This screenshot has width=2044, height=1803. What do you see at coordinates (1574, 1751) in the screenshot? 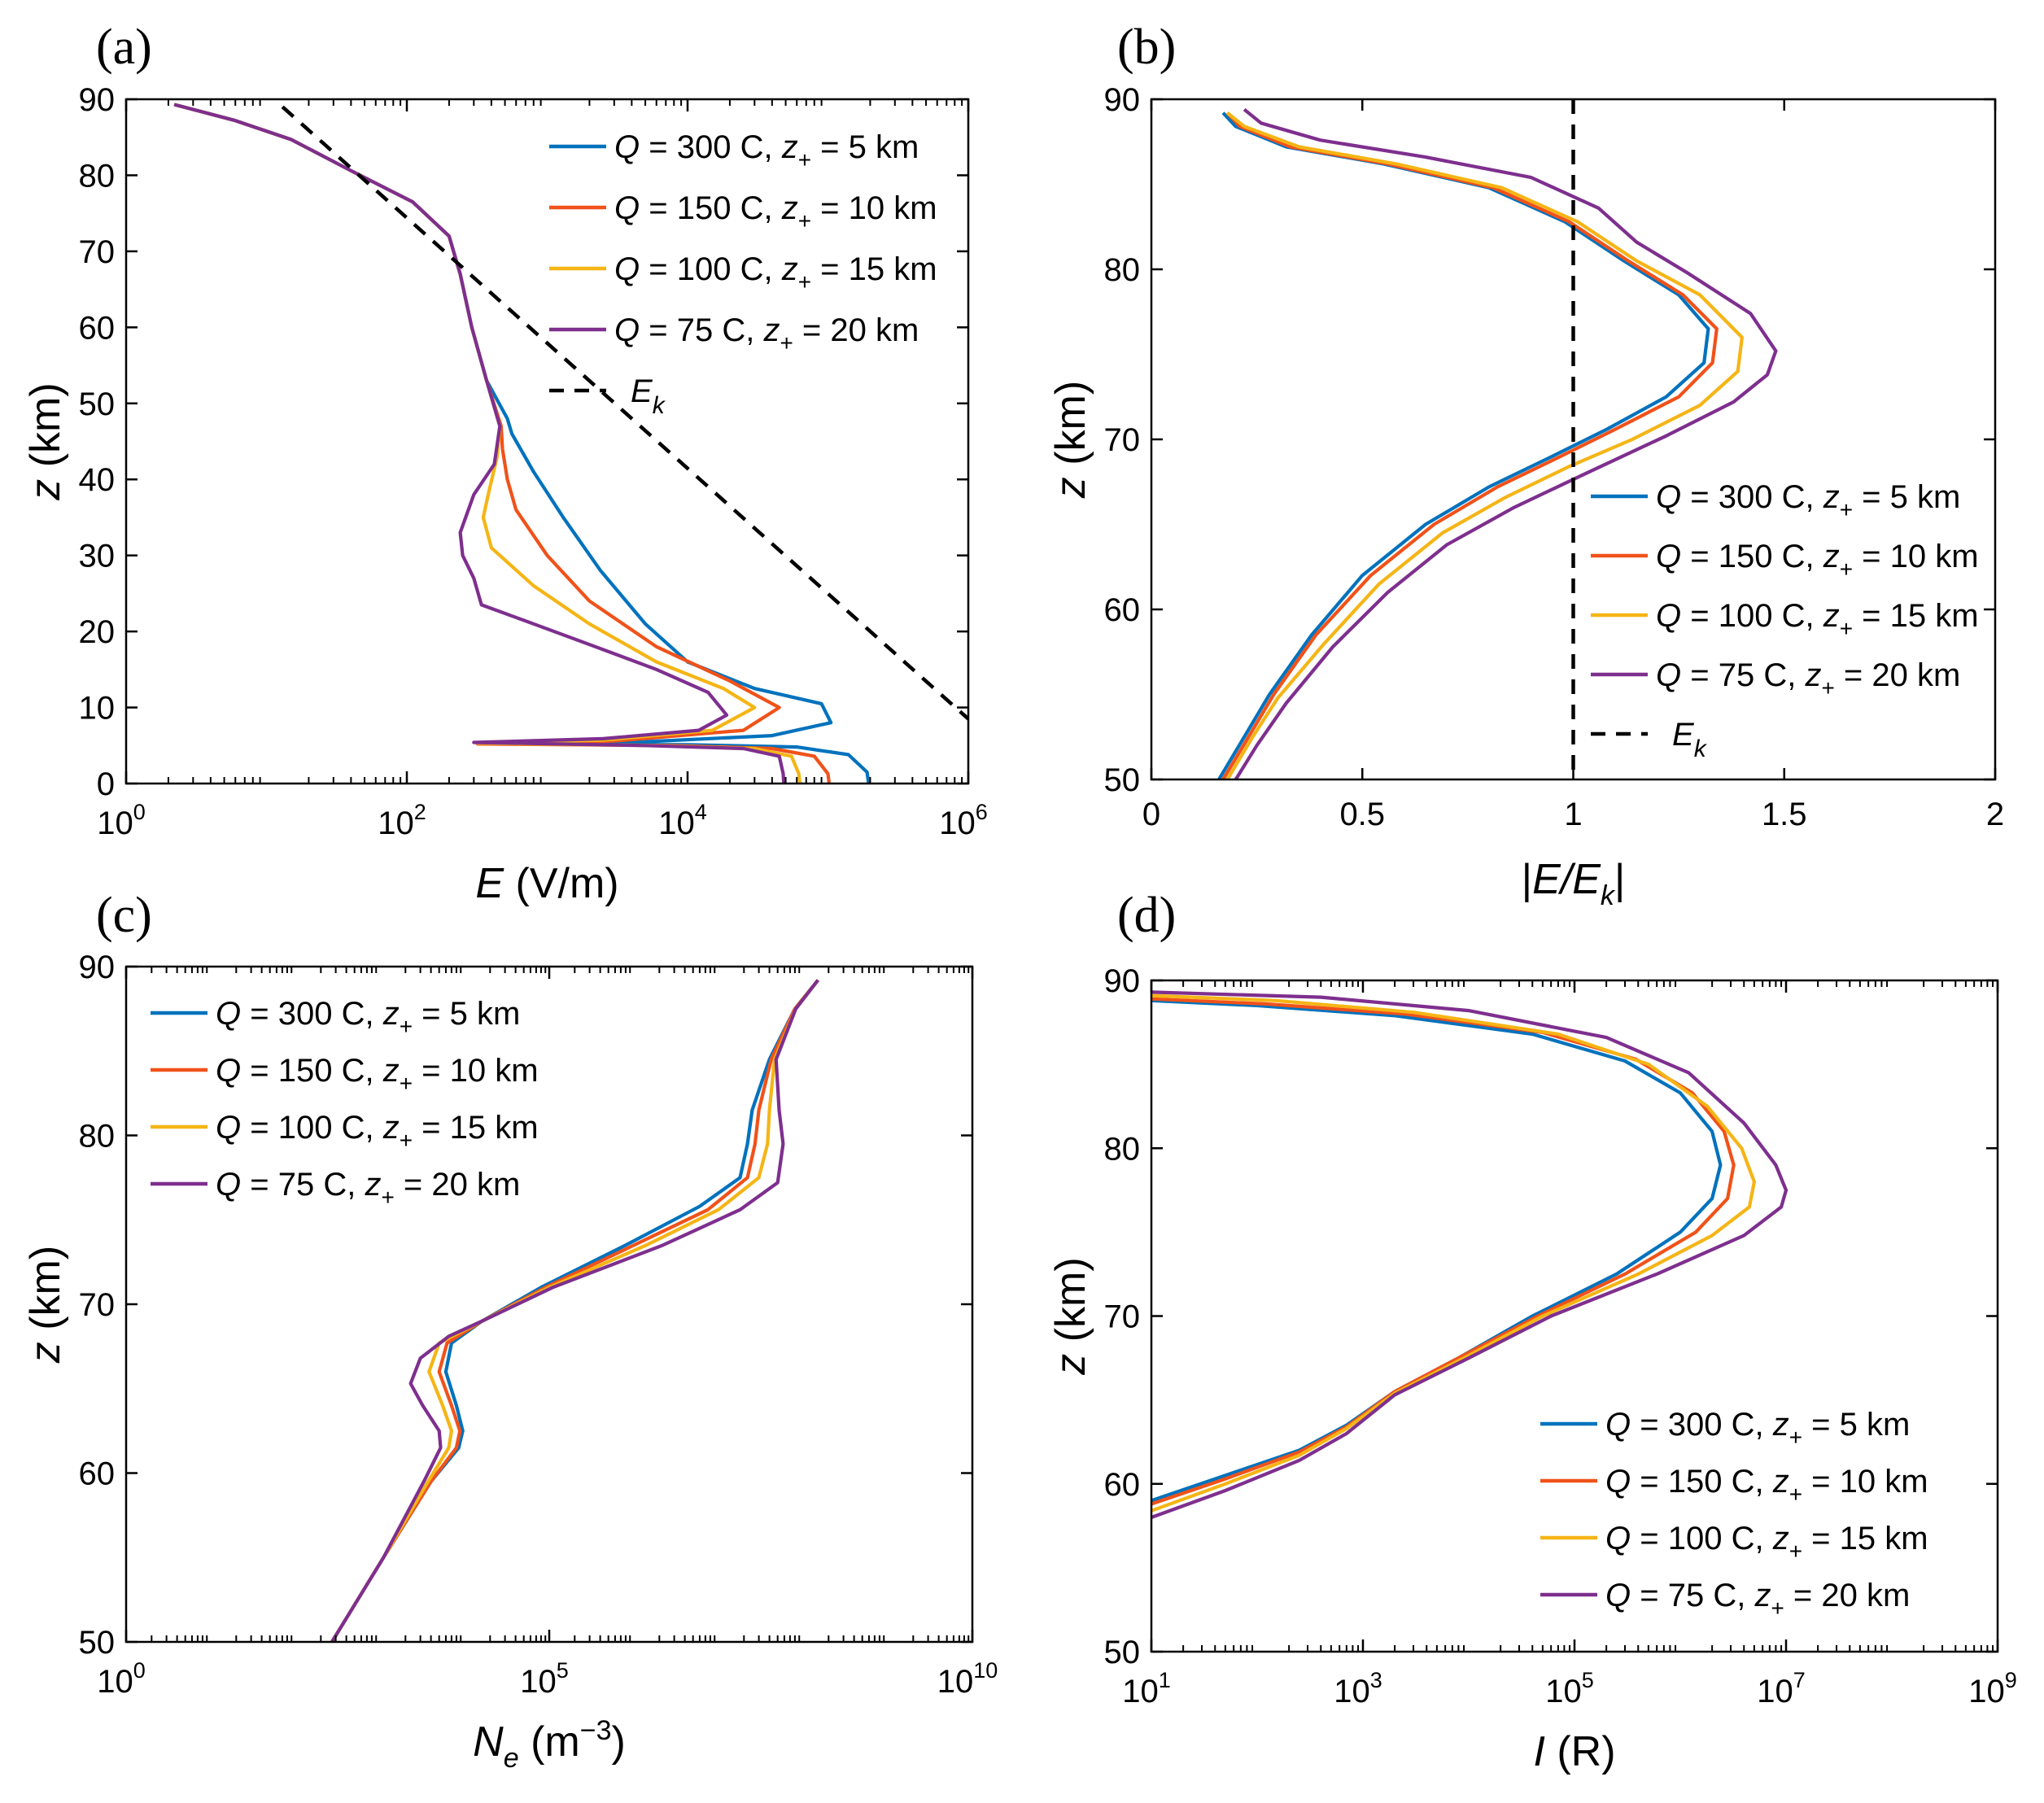
I see `x-axis-title: I (R)` at bounding box center [1574, 1751].